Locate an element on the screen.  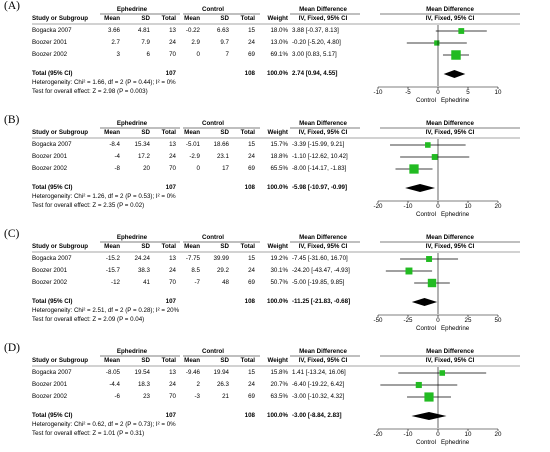
sd1-value: 7.9 is located at coordinates (145, 42).